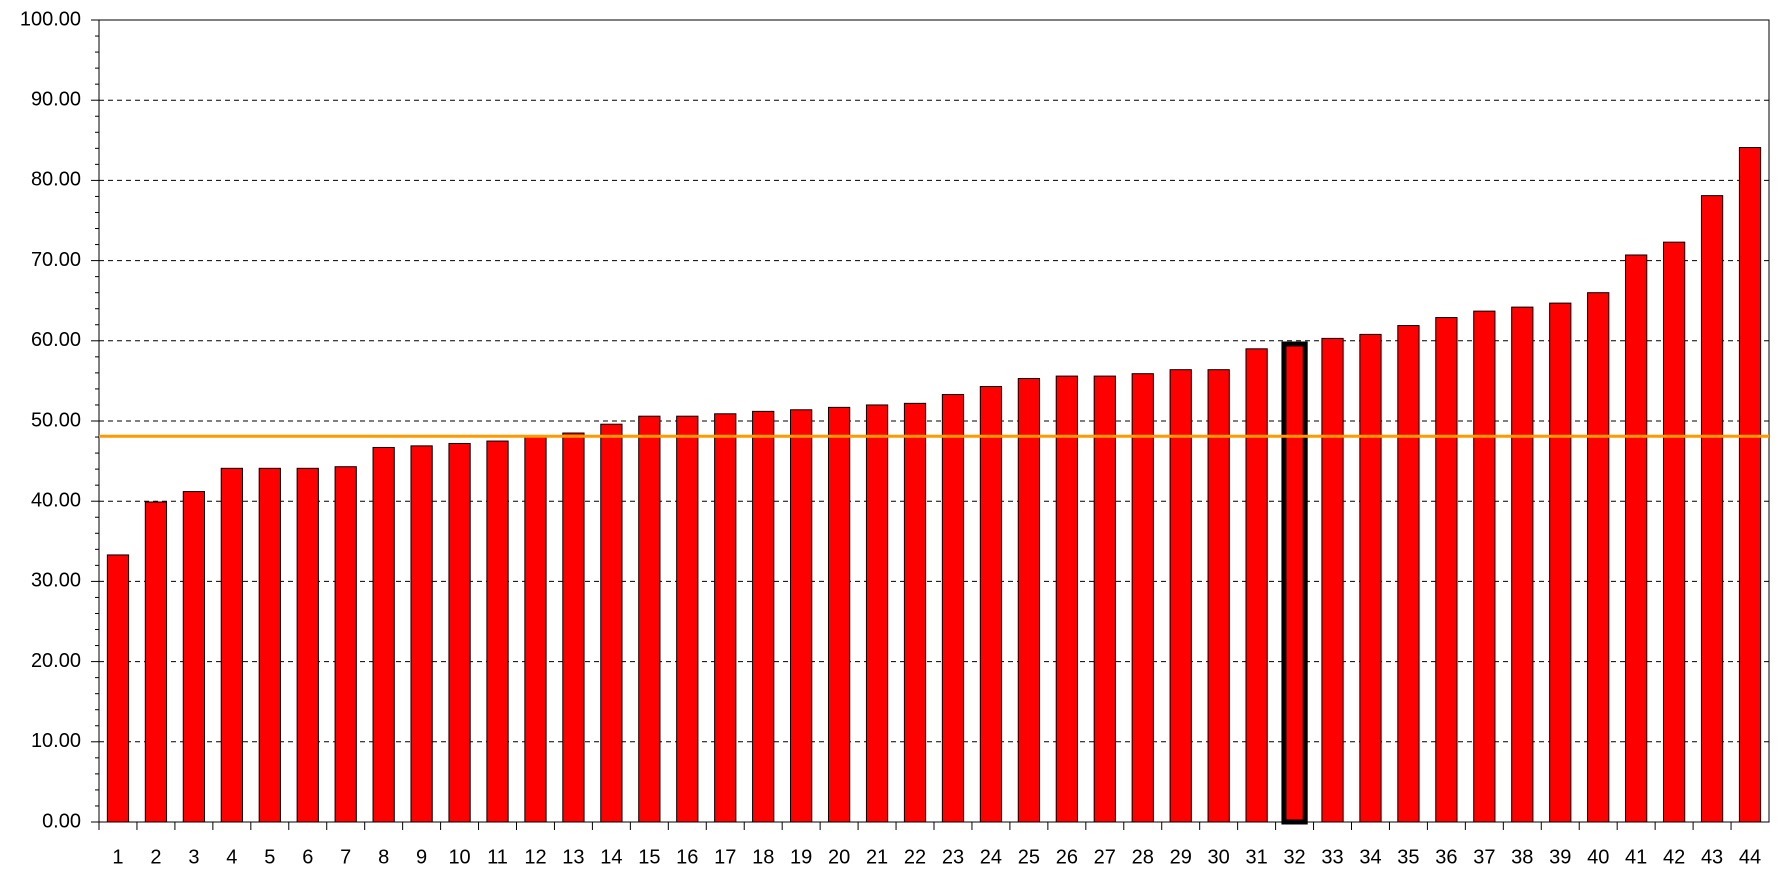 The height and width of the screenshot is (872, 1778). What do you see at coordinates (1408, 857) in the screenshot?
I see `x-tick-label: 35` at bounding box center [1408, 857].